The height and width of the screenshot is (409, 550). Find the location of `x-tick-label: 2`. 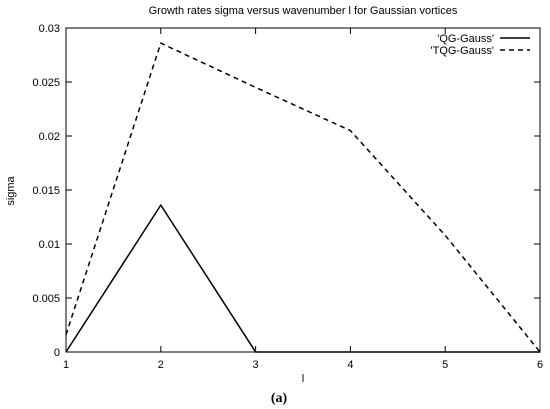

x-tick-label: 2 is located at coordinates (161, 365).